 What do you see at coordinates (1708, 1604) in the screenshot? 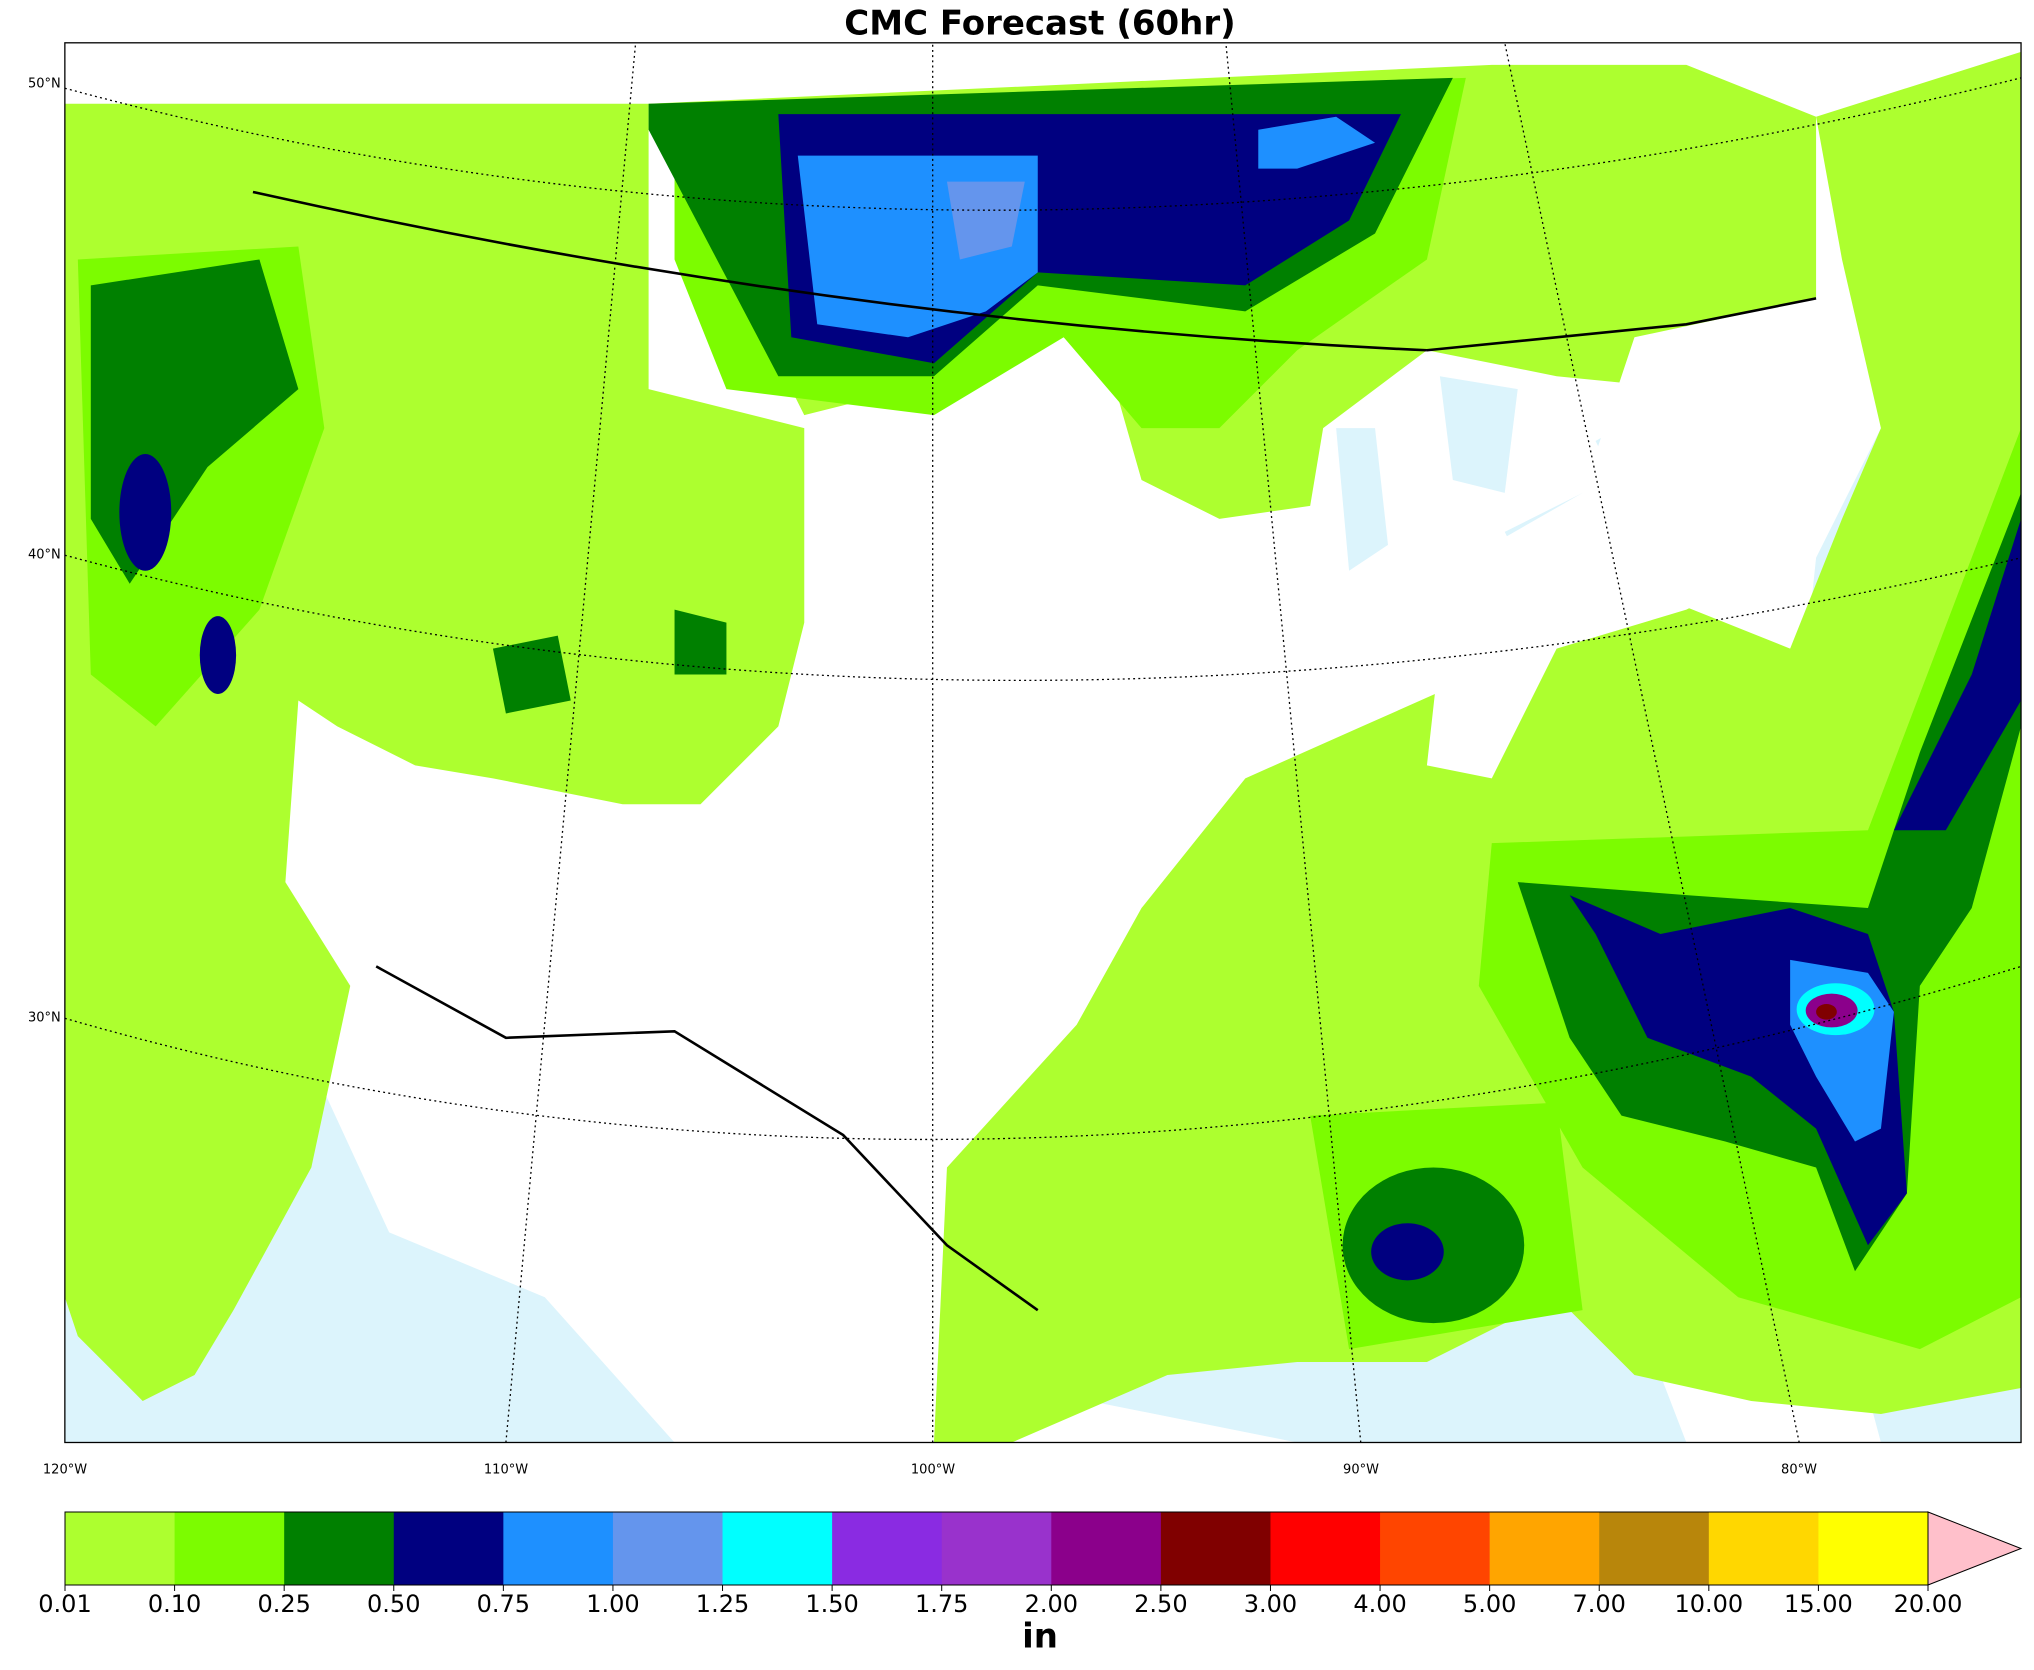
I see `colorbar-tick-label: 10.00` at bounding box center [1708, 1604].